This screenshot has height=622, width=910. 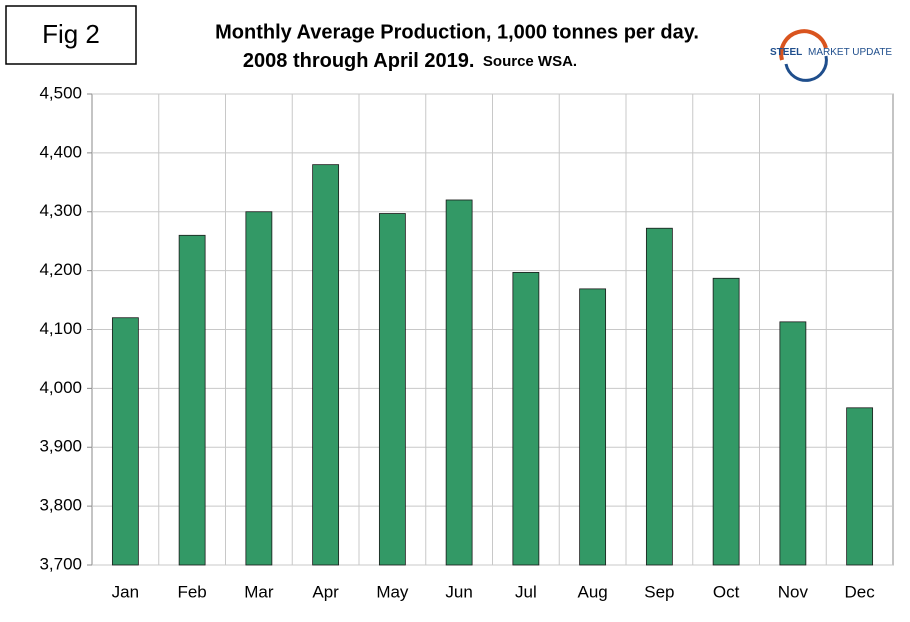 What do you see at coordinates (259, 591) in the screenshot?
I see `x-tick-label: Mar` at bounding box center [259, 591].